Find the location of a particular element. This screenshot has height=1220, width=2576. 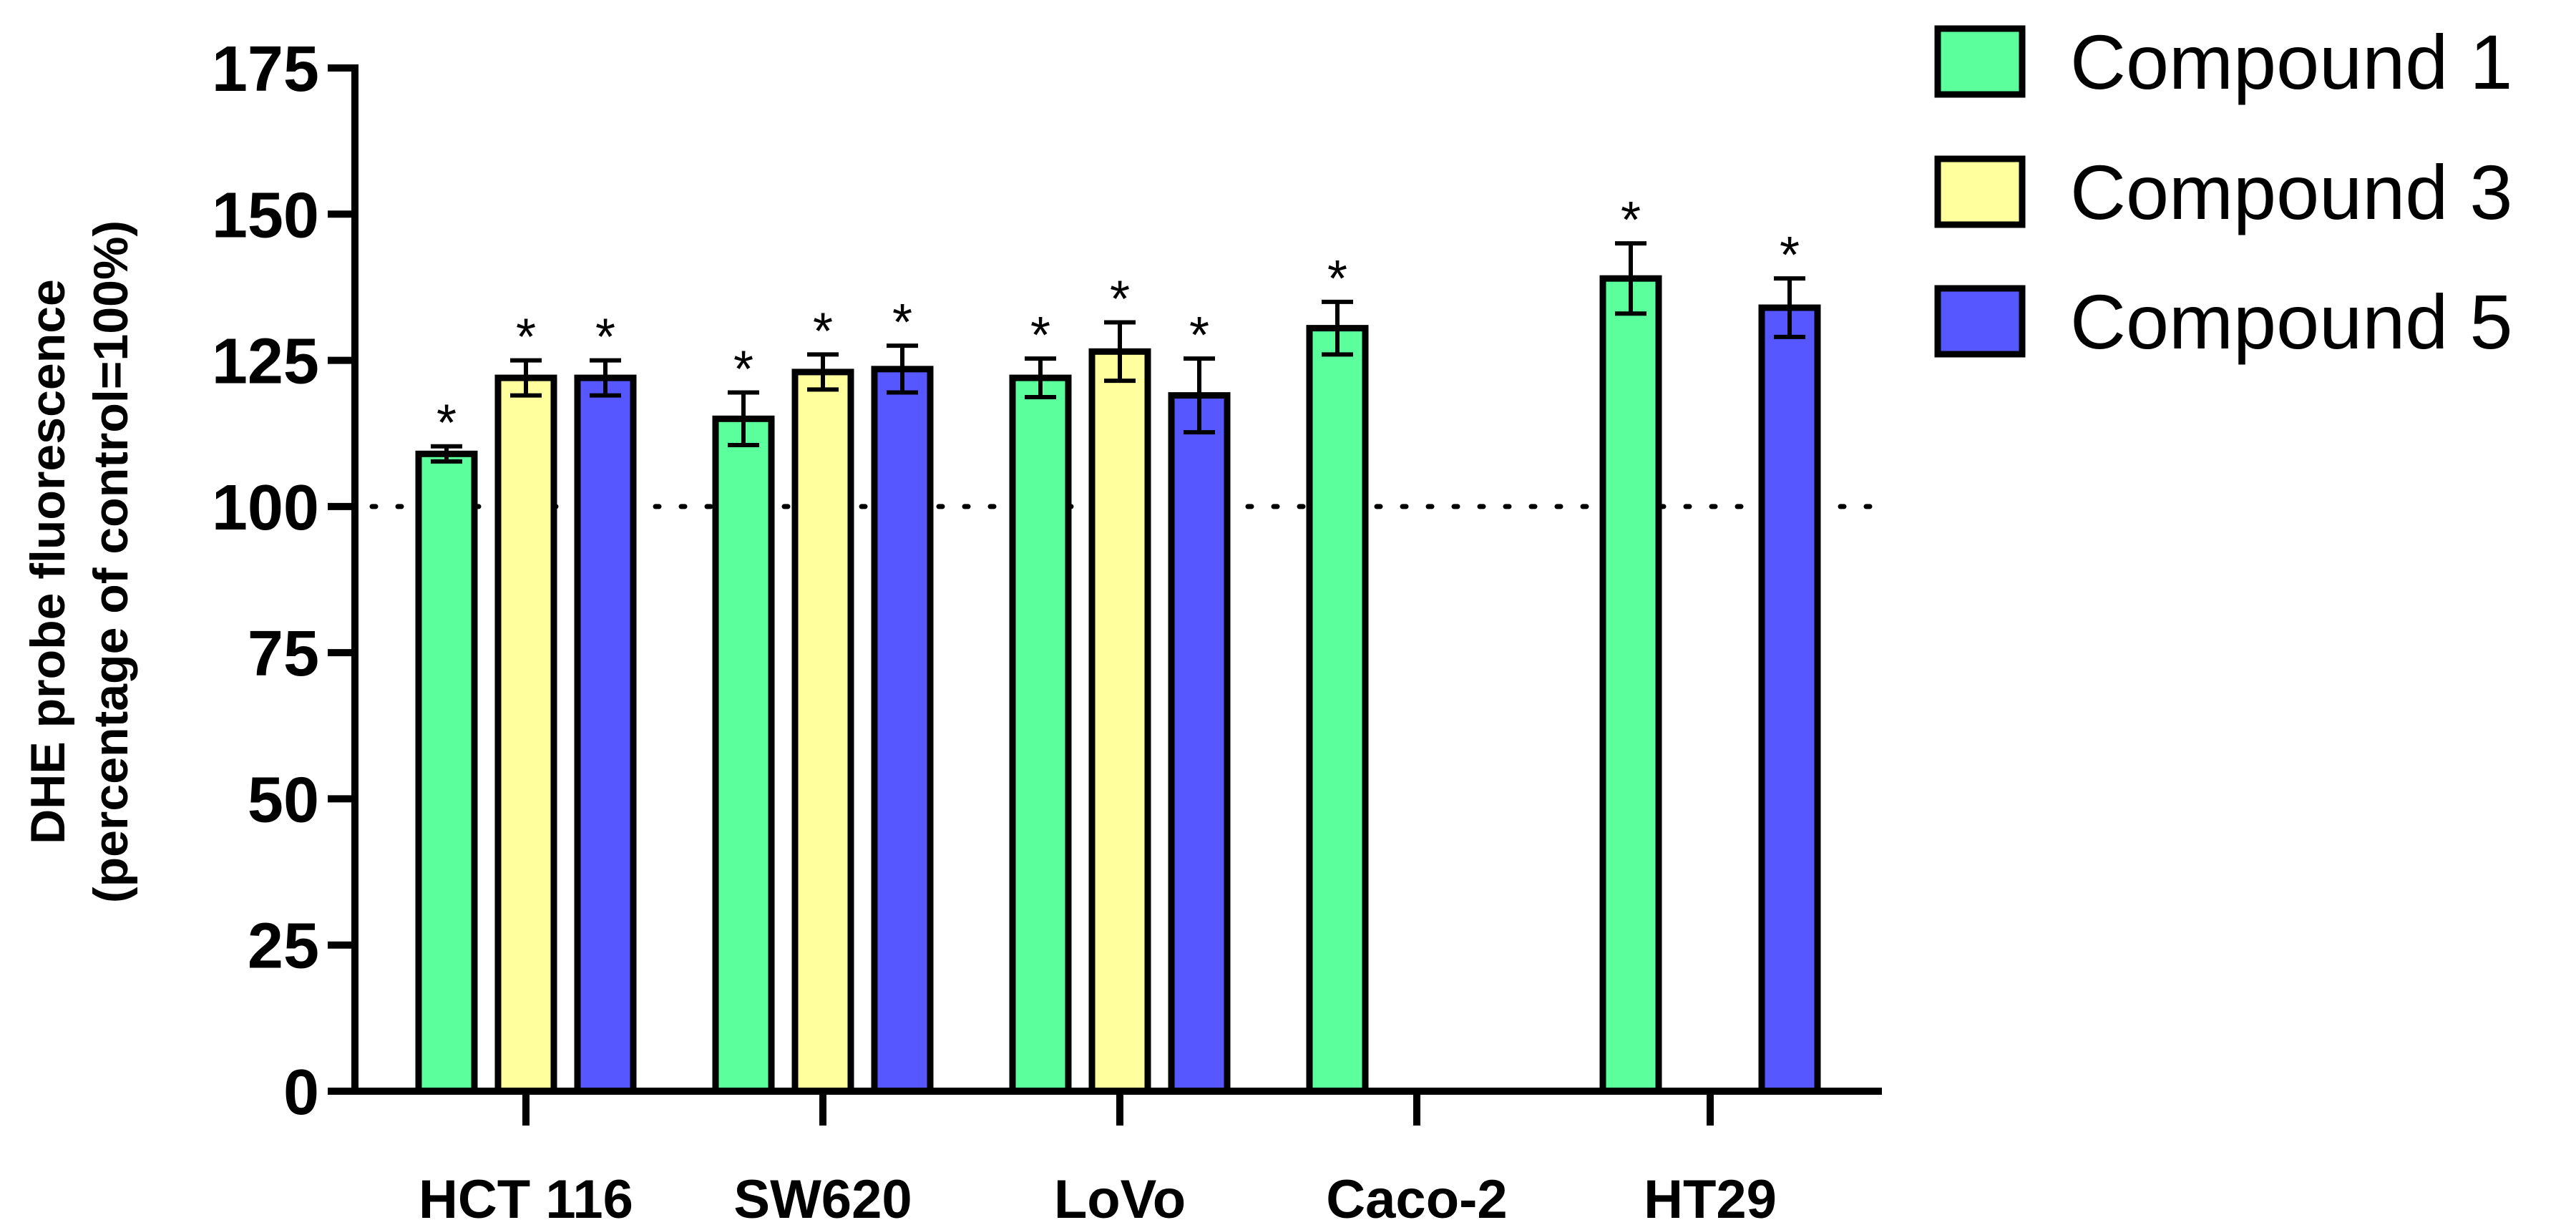

x-tick-label: HT29 is located at coordinates (1710, 1194).